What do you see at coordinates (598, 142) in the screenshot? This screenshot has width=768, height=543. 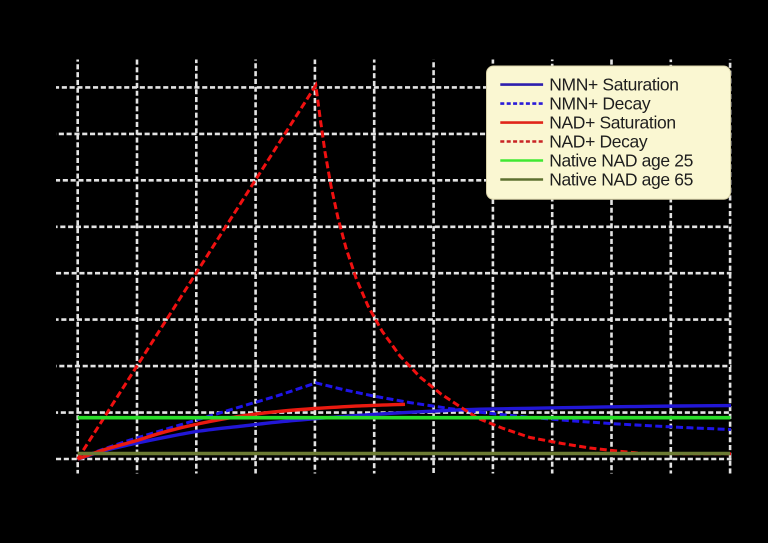 I see `svg-text: NAD+ Decay` at bounding box center [598, 142].